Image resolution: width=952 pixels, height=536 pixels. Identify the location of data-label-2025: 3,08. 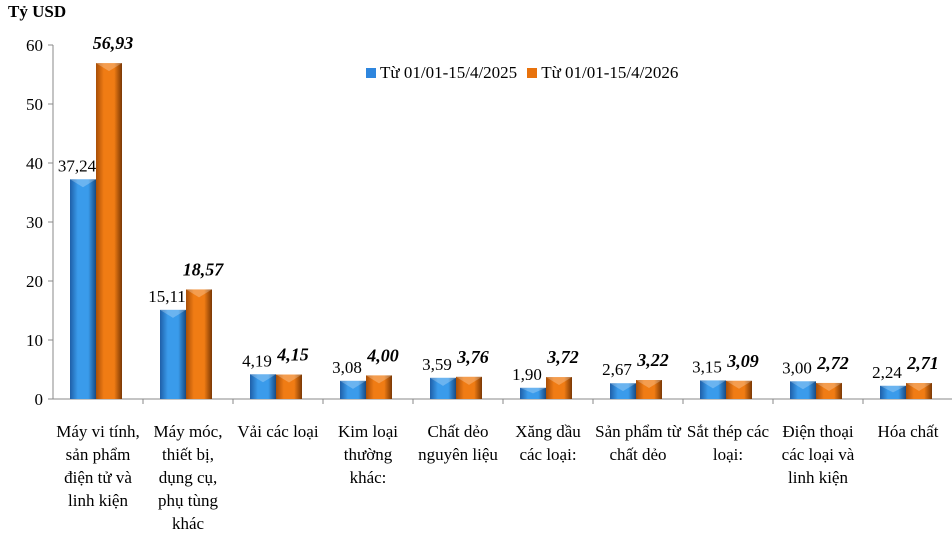
(347, 367).